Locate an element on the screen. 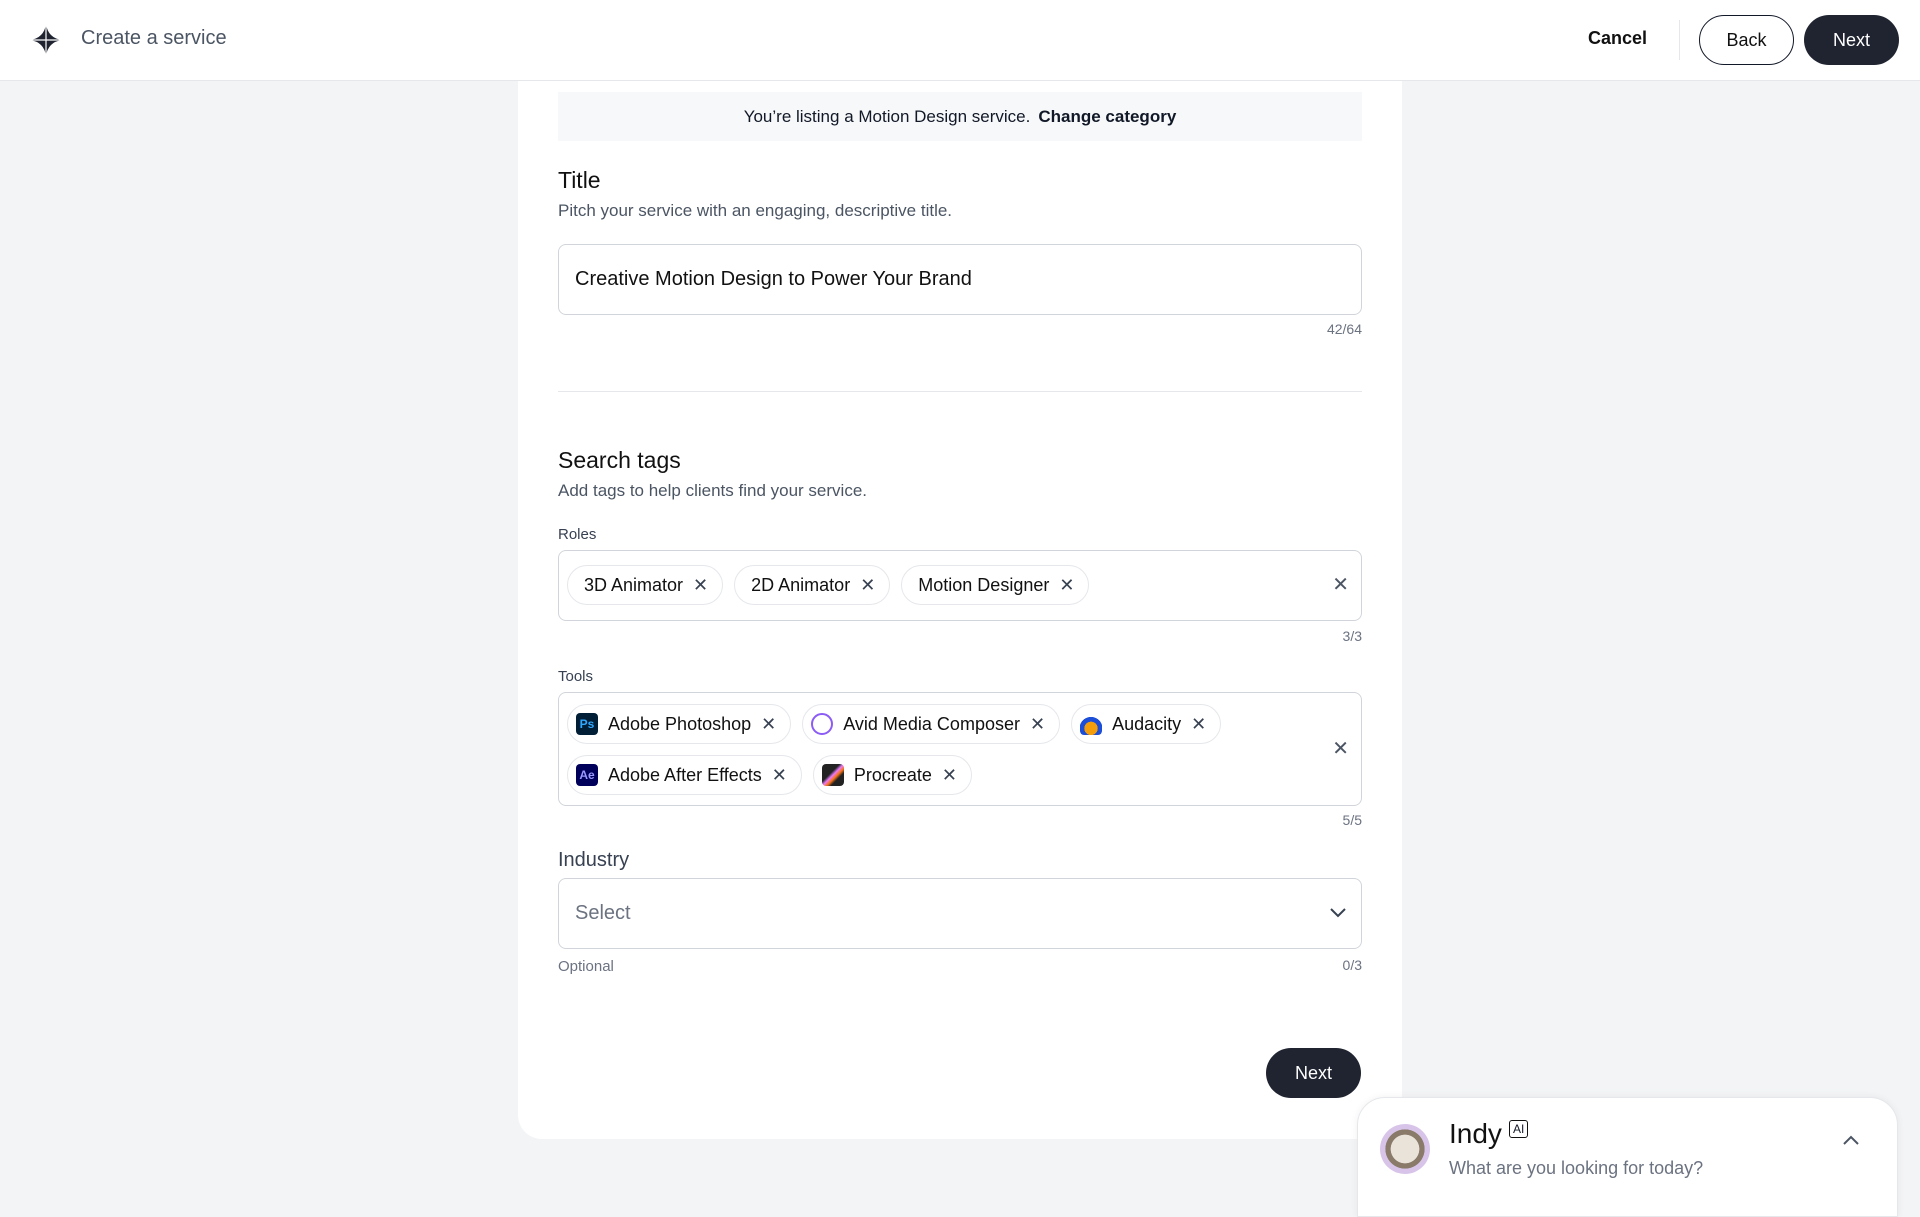  tool-chip: Ps Adobe Photoshop ✕ is located at coordinates (679, 724).